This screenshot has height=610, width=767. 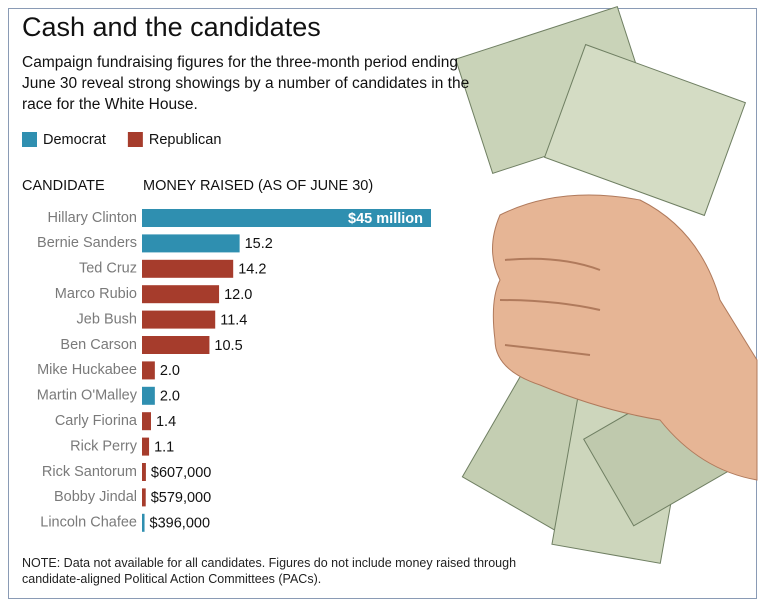 I want to click on category-header: CANDIDATE, so click(x=63, y=186).